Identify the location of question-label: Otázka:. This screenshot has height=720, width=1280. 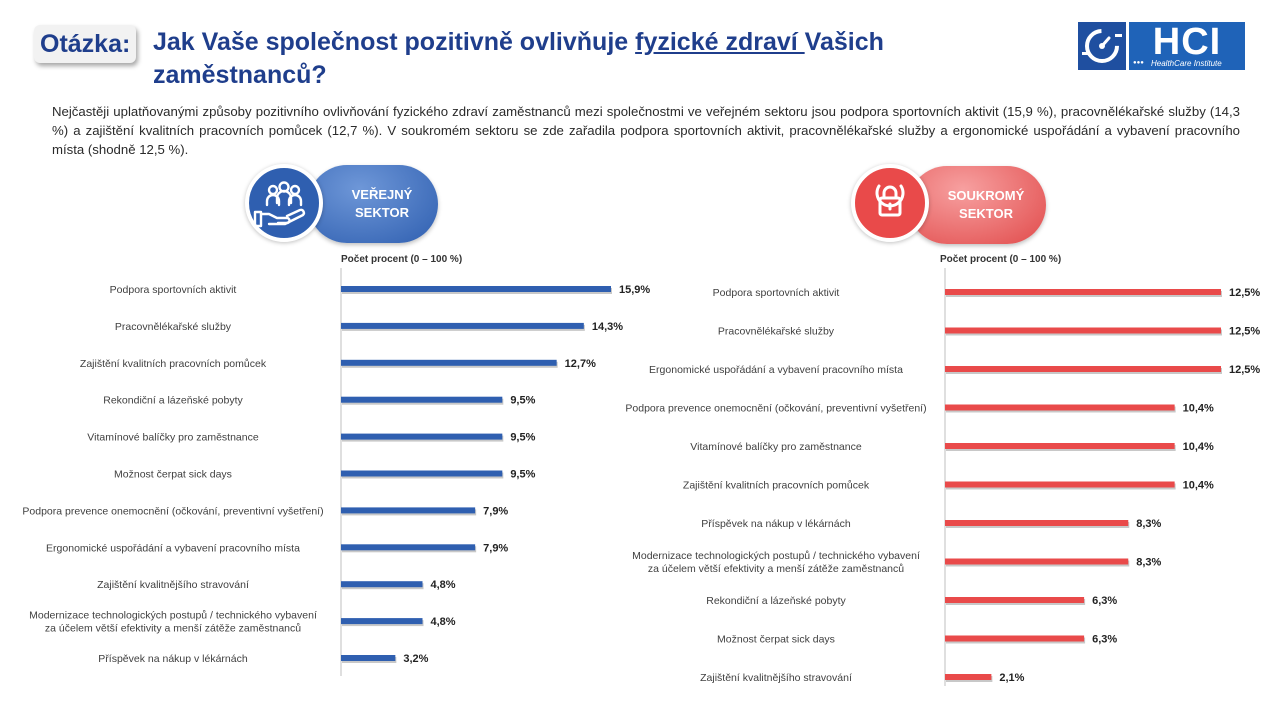
(85, 44).